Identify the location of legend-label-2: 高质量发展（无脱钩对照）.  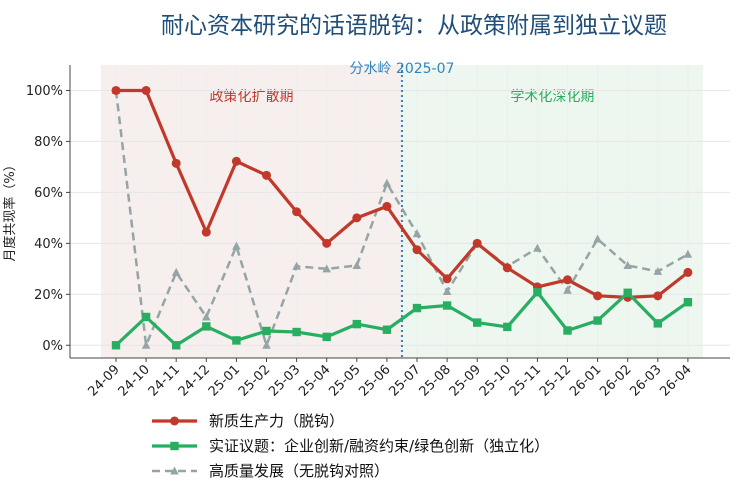
(299, 471).